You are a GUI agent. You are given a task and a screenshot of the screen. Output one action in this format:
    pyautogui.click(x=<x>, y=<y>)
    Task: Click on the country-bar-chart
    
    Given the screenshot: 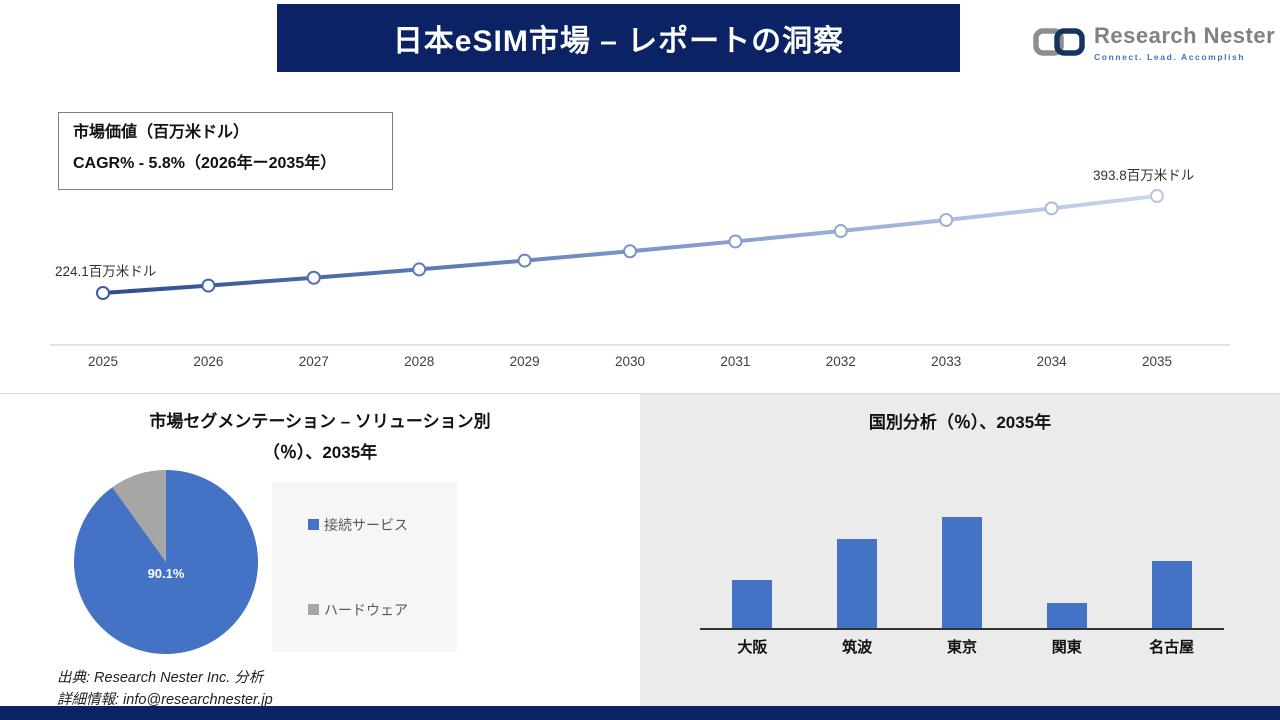 What is the action you would take?
    pyautogui.click(x=962, y=566)
    